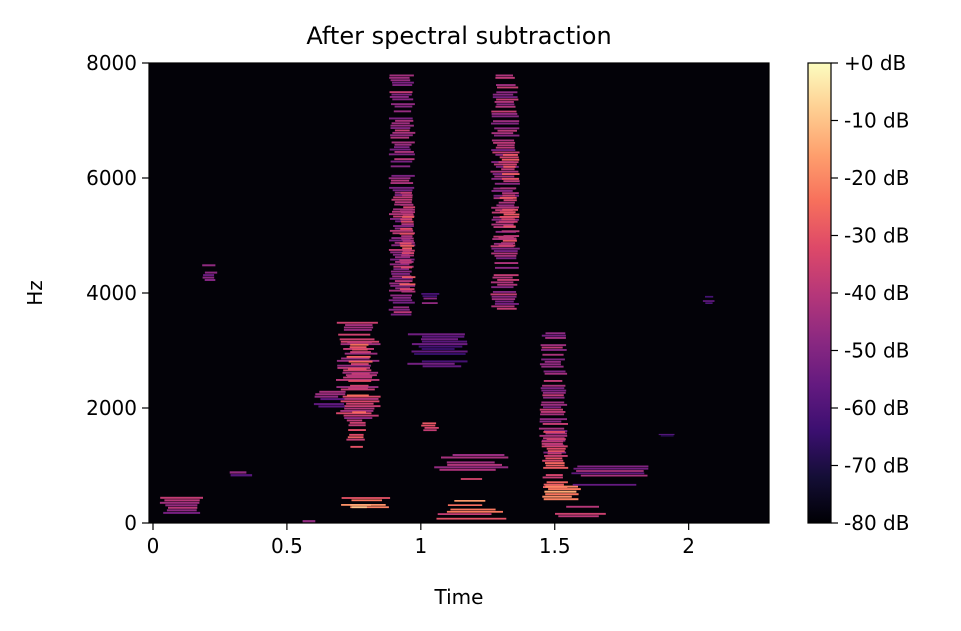  What do you see at coordinates (111, 63) in the screenshot?
I see `y-tick-label: 8000` at bounding box center [111, 63].